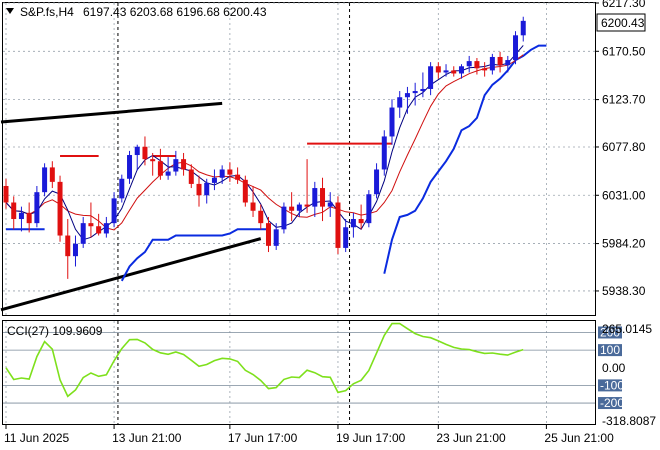 The width and height of the screenshot is (660, 450). I want to click on price-axis-label: 6123.70, so click(624, 100).